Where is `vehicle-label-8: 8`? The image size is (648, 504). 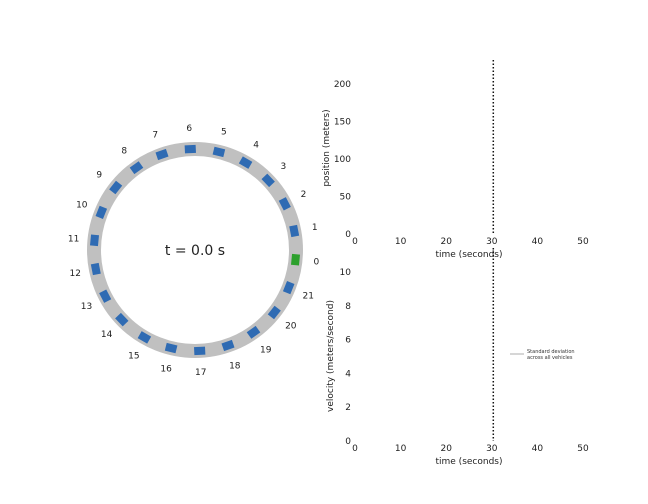
vehicle-label-8: 8 is located at coordinates (124, 152).